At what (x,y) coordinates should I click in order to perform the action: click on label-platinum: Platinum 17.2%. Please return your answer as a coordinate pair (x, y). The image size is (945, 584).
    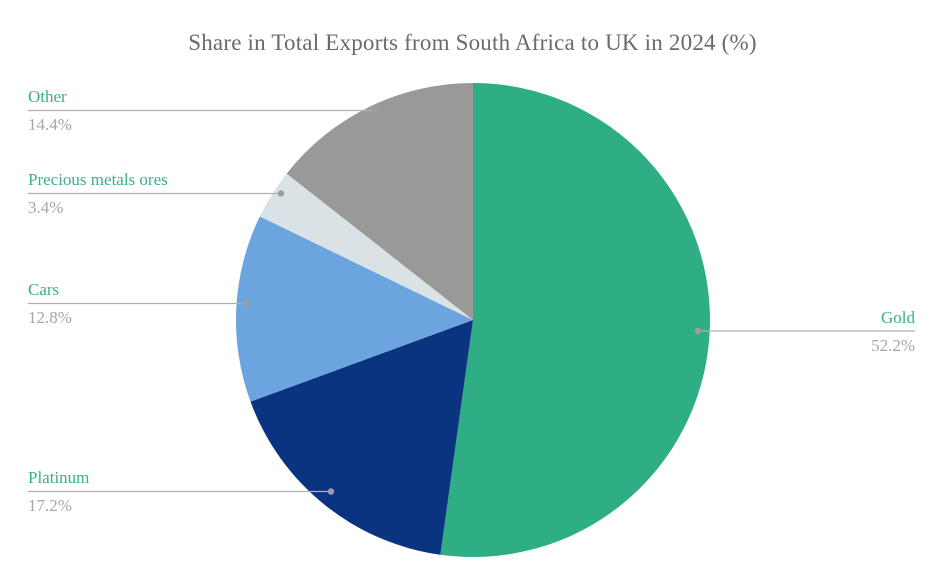
    Looking at the image, I should click on (58, 492).